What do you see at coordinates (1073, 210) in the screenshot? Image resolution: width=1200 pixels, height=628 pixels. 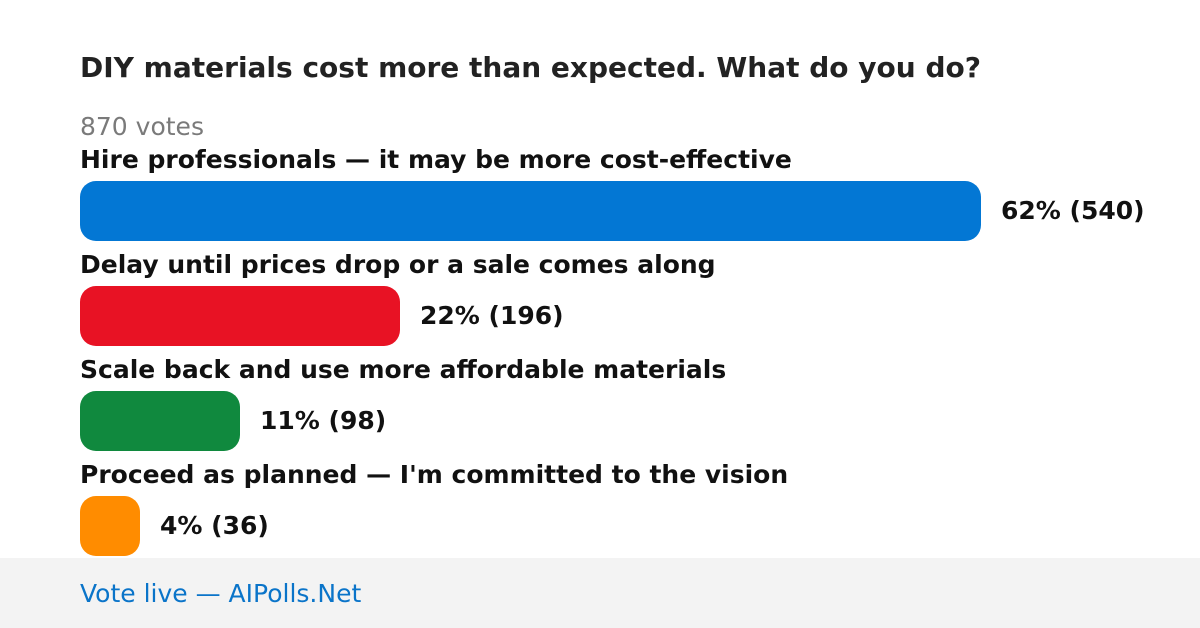 I see `poll-bar-value: 62% (540)` at bounding box center [1073, 210].